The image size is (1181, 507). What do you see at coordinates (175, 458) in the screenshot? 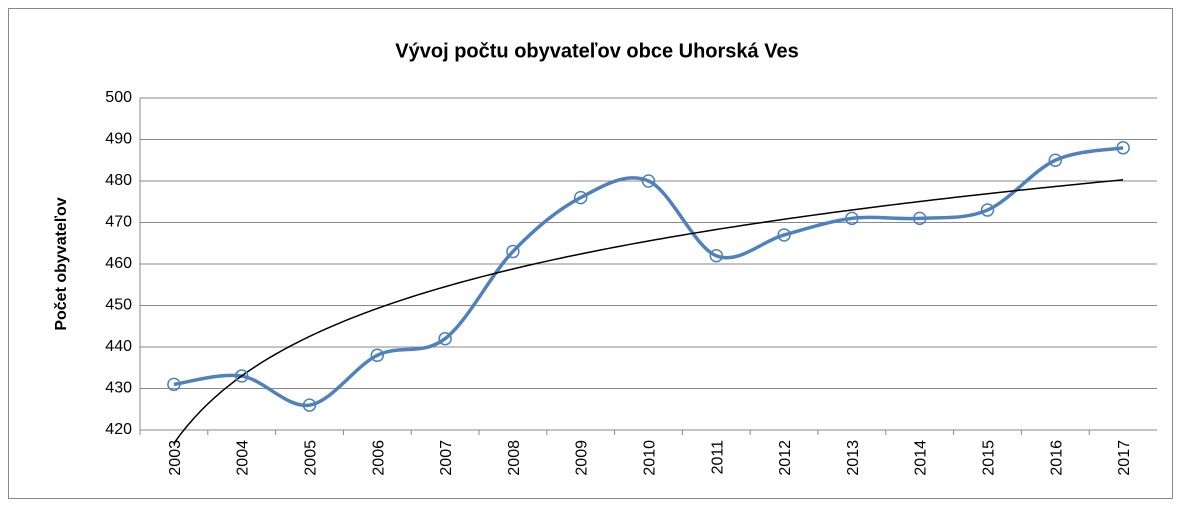
I see `x-tick-label: 2003` at bounding box center [175, 458].